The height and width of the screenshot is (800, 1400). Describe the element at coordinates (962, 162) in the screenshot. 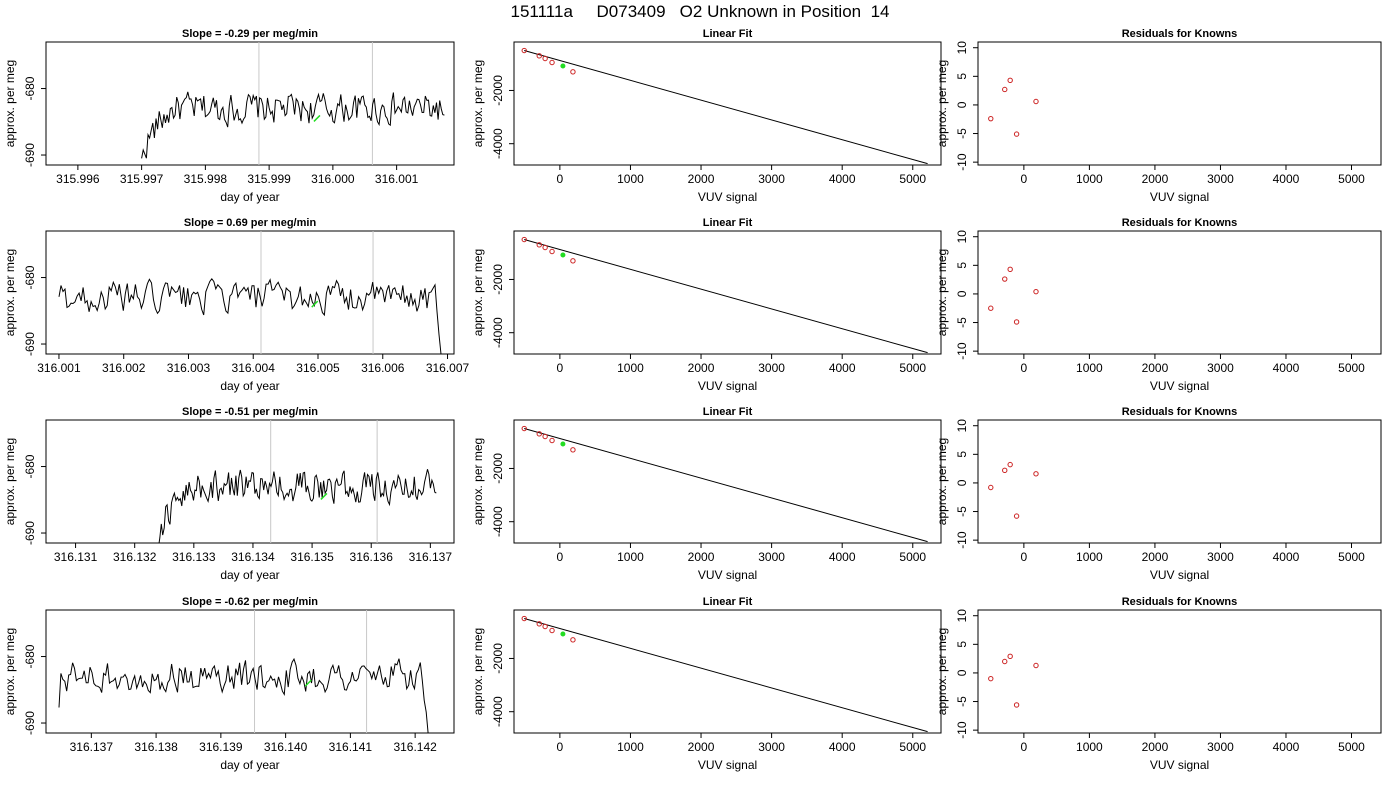

I see `y-tick-label: -10` at that location.